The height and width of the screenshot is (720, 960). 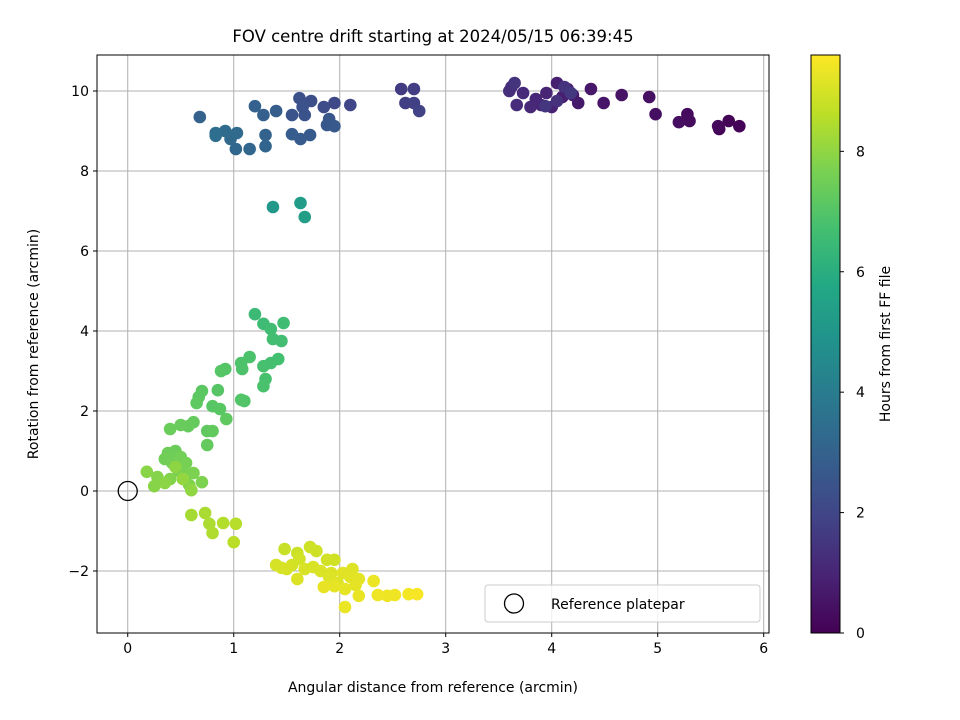 What do you see at coordinates (34, 344) in the screenshot?
I see `y-axis-label: Rotation from reference (arcmin)` at bounding box center [34, 344].